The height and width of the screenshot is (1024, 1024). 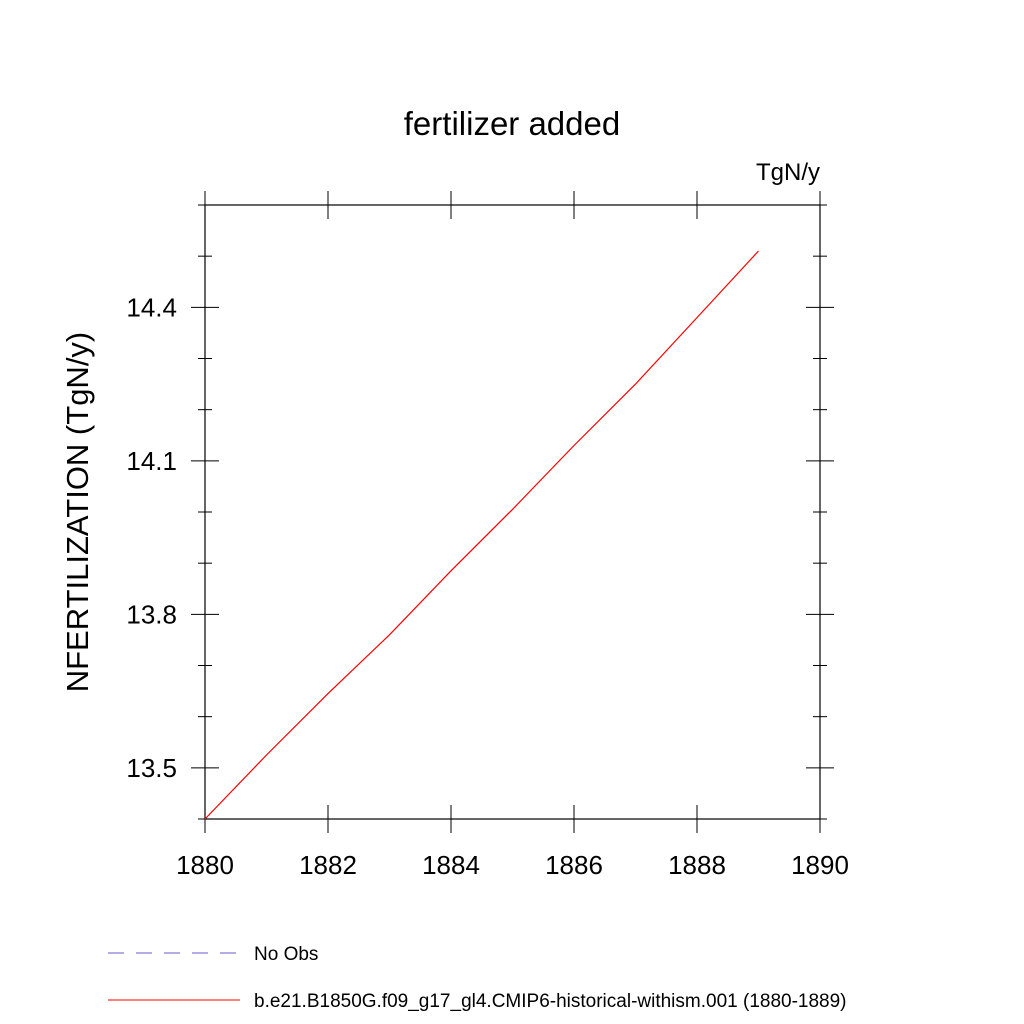 What do you see at coordinates (328, 865) in the screenshot?
I see `x-tick-label: 1882` at bounding box center [328, 865].